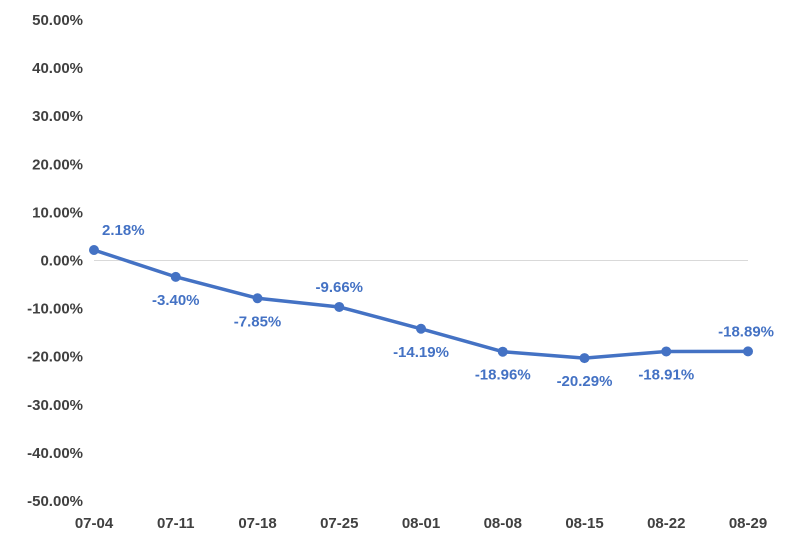 This screenshot has height=545, width=786. Describe the element at coordinates (55, 501) in the screenshot. I see `y-tick-label: -50.00%` at that location.